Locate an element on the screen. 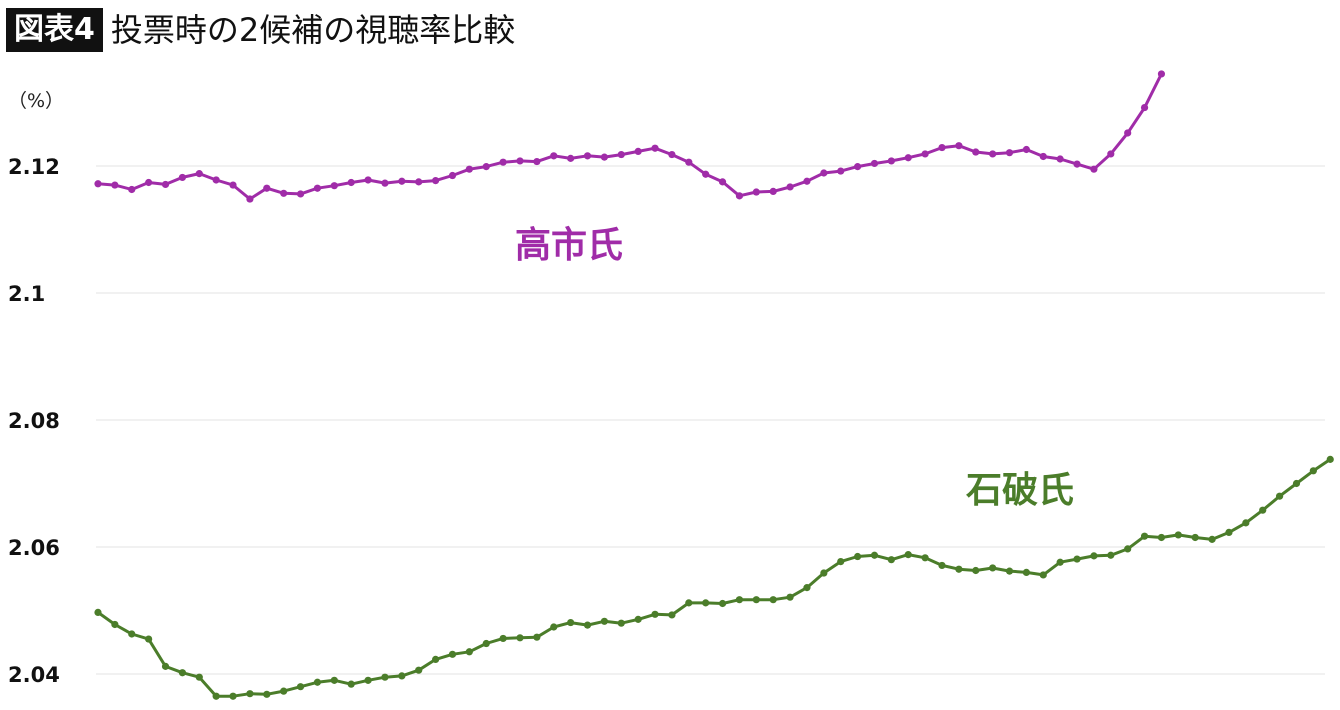 Image resolution: width=1340 pixels, height=710 pixels. series-label: 高市氏 is located at coordinates (569, 245).